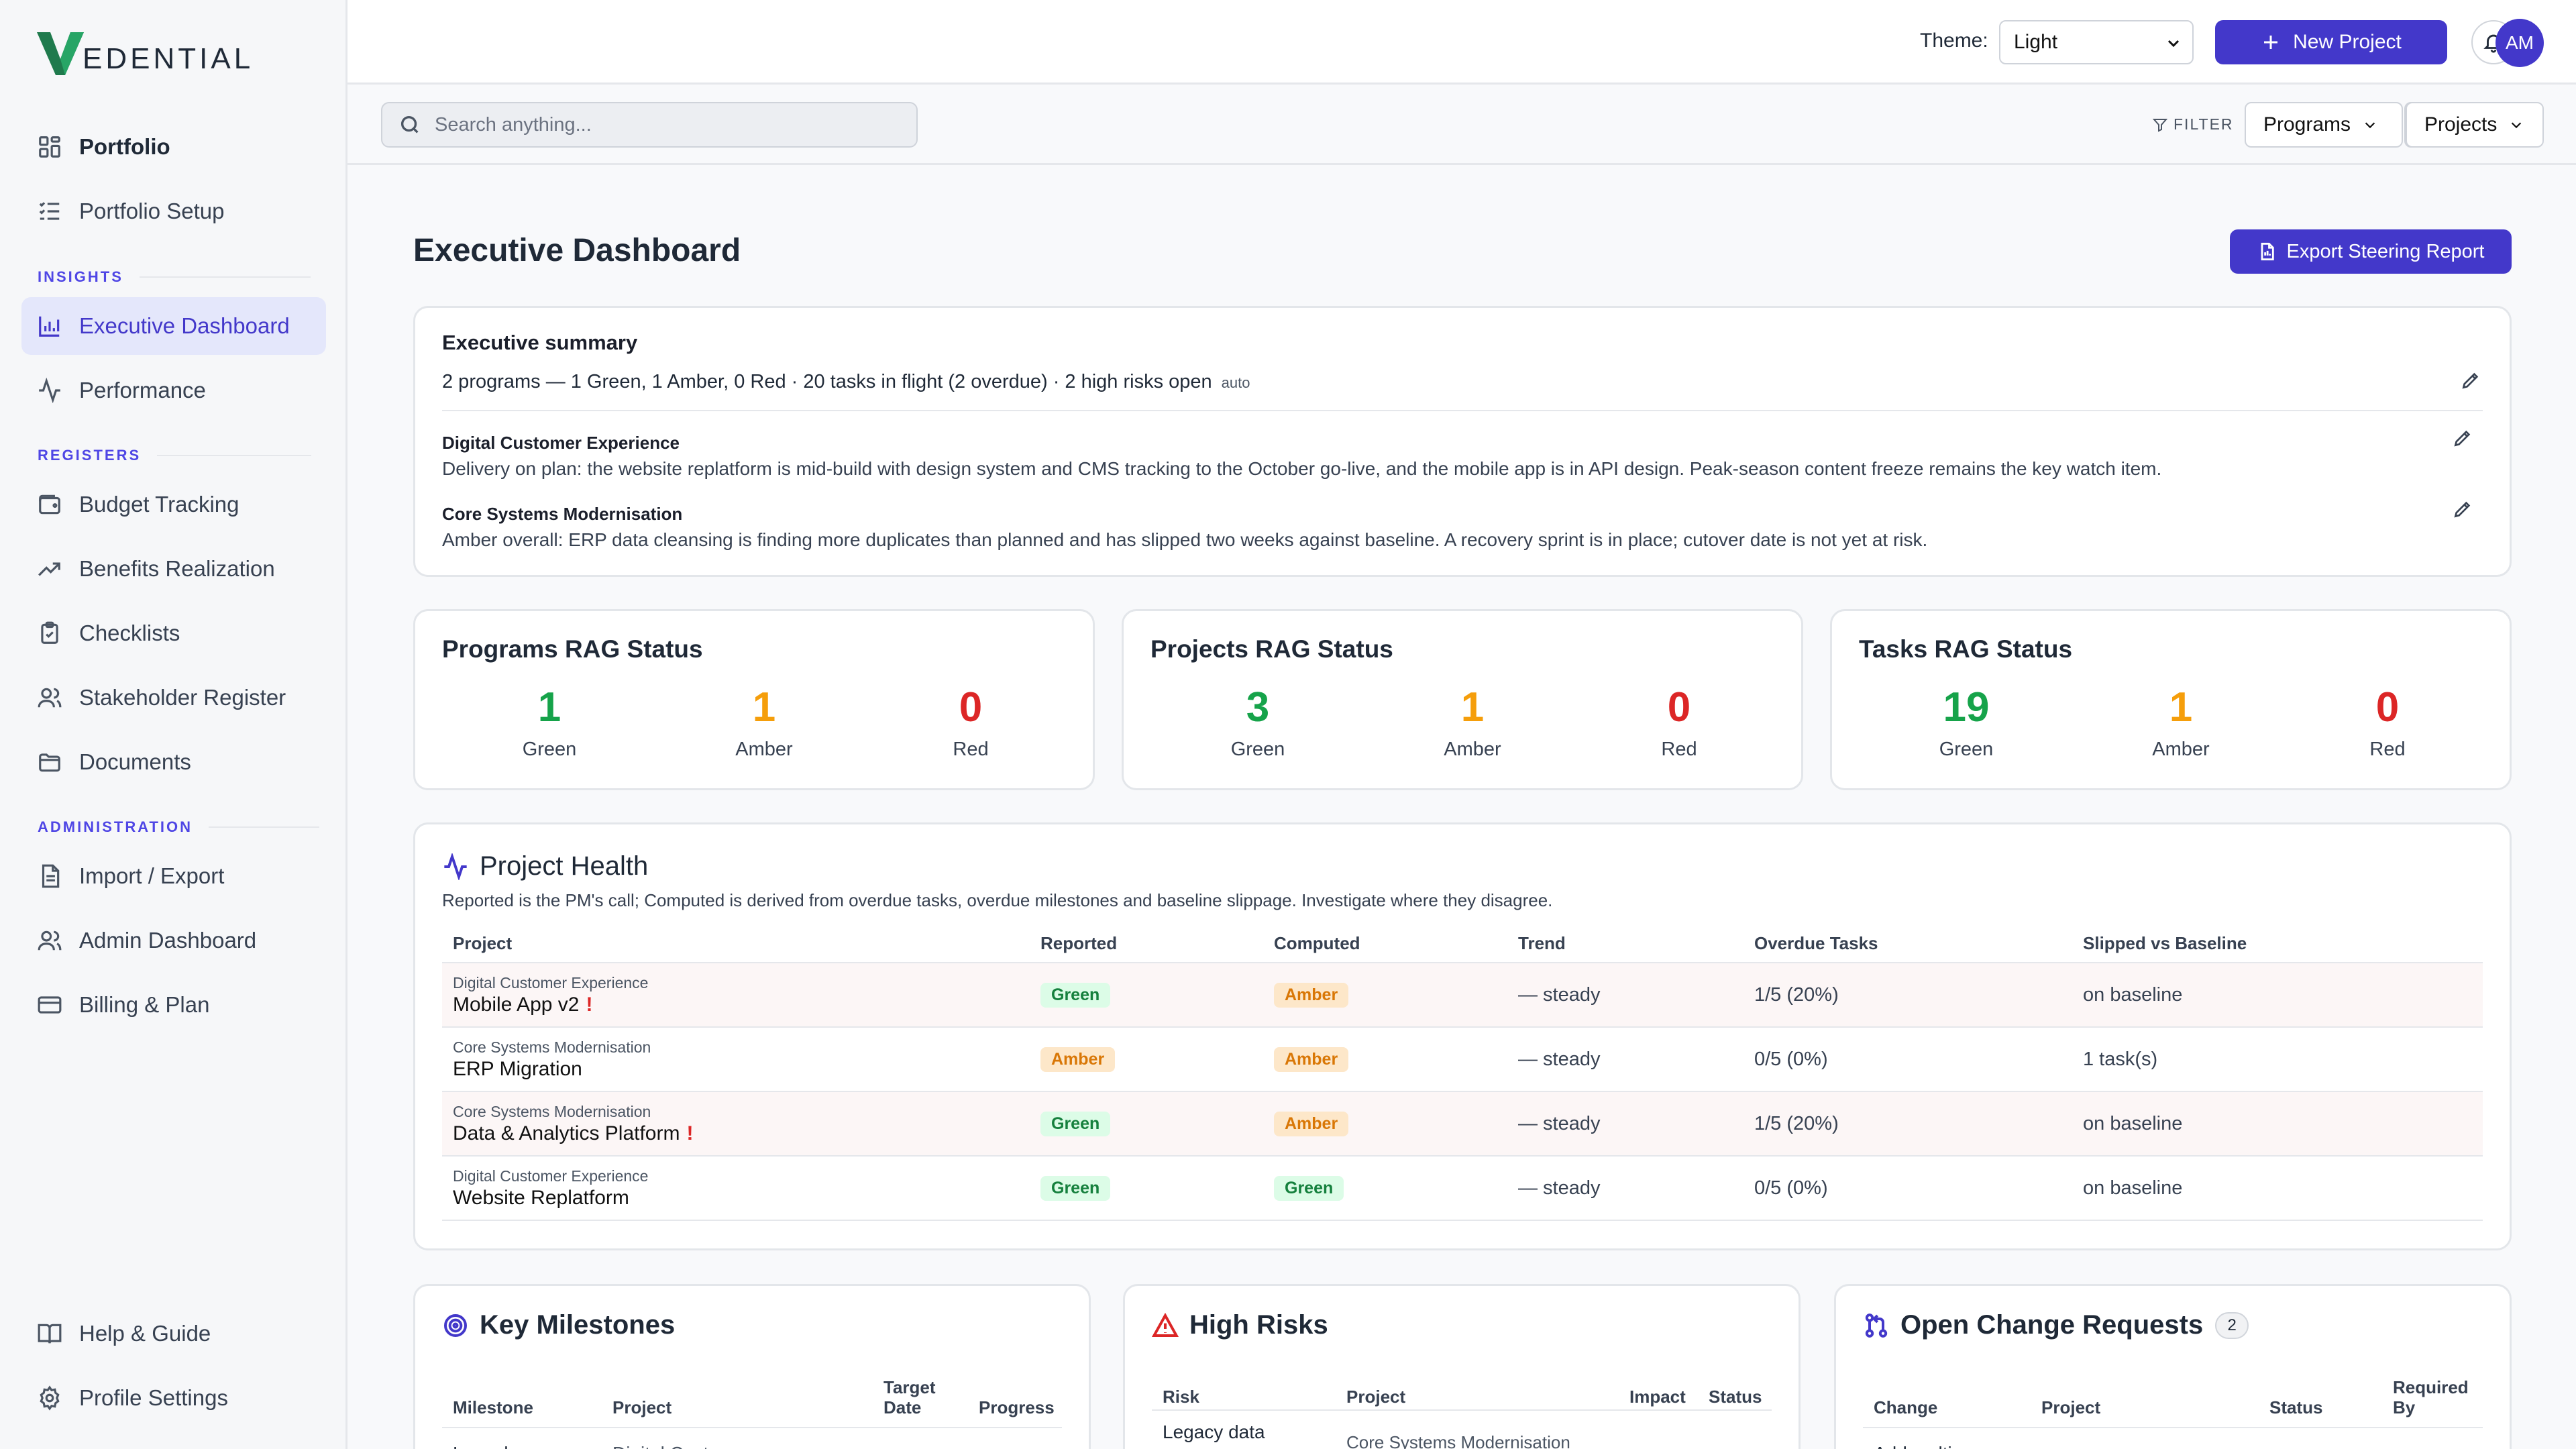 This screenshot has height=1449, width=2576. What do you see at coordinates (49, 1333) in the screenshot?
I see `book-icon` at bounding box center [49, 1333].